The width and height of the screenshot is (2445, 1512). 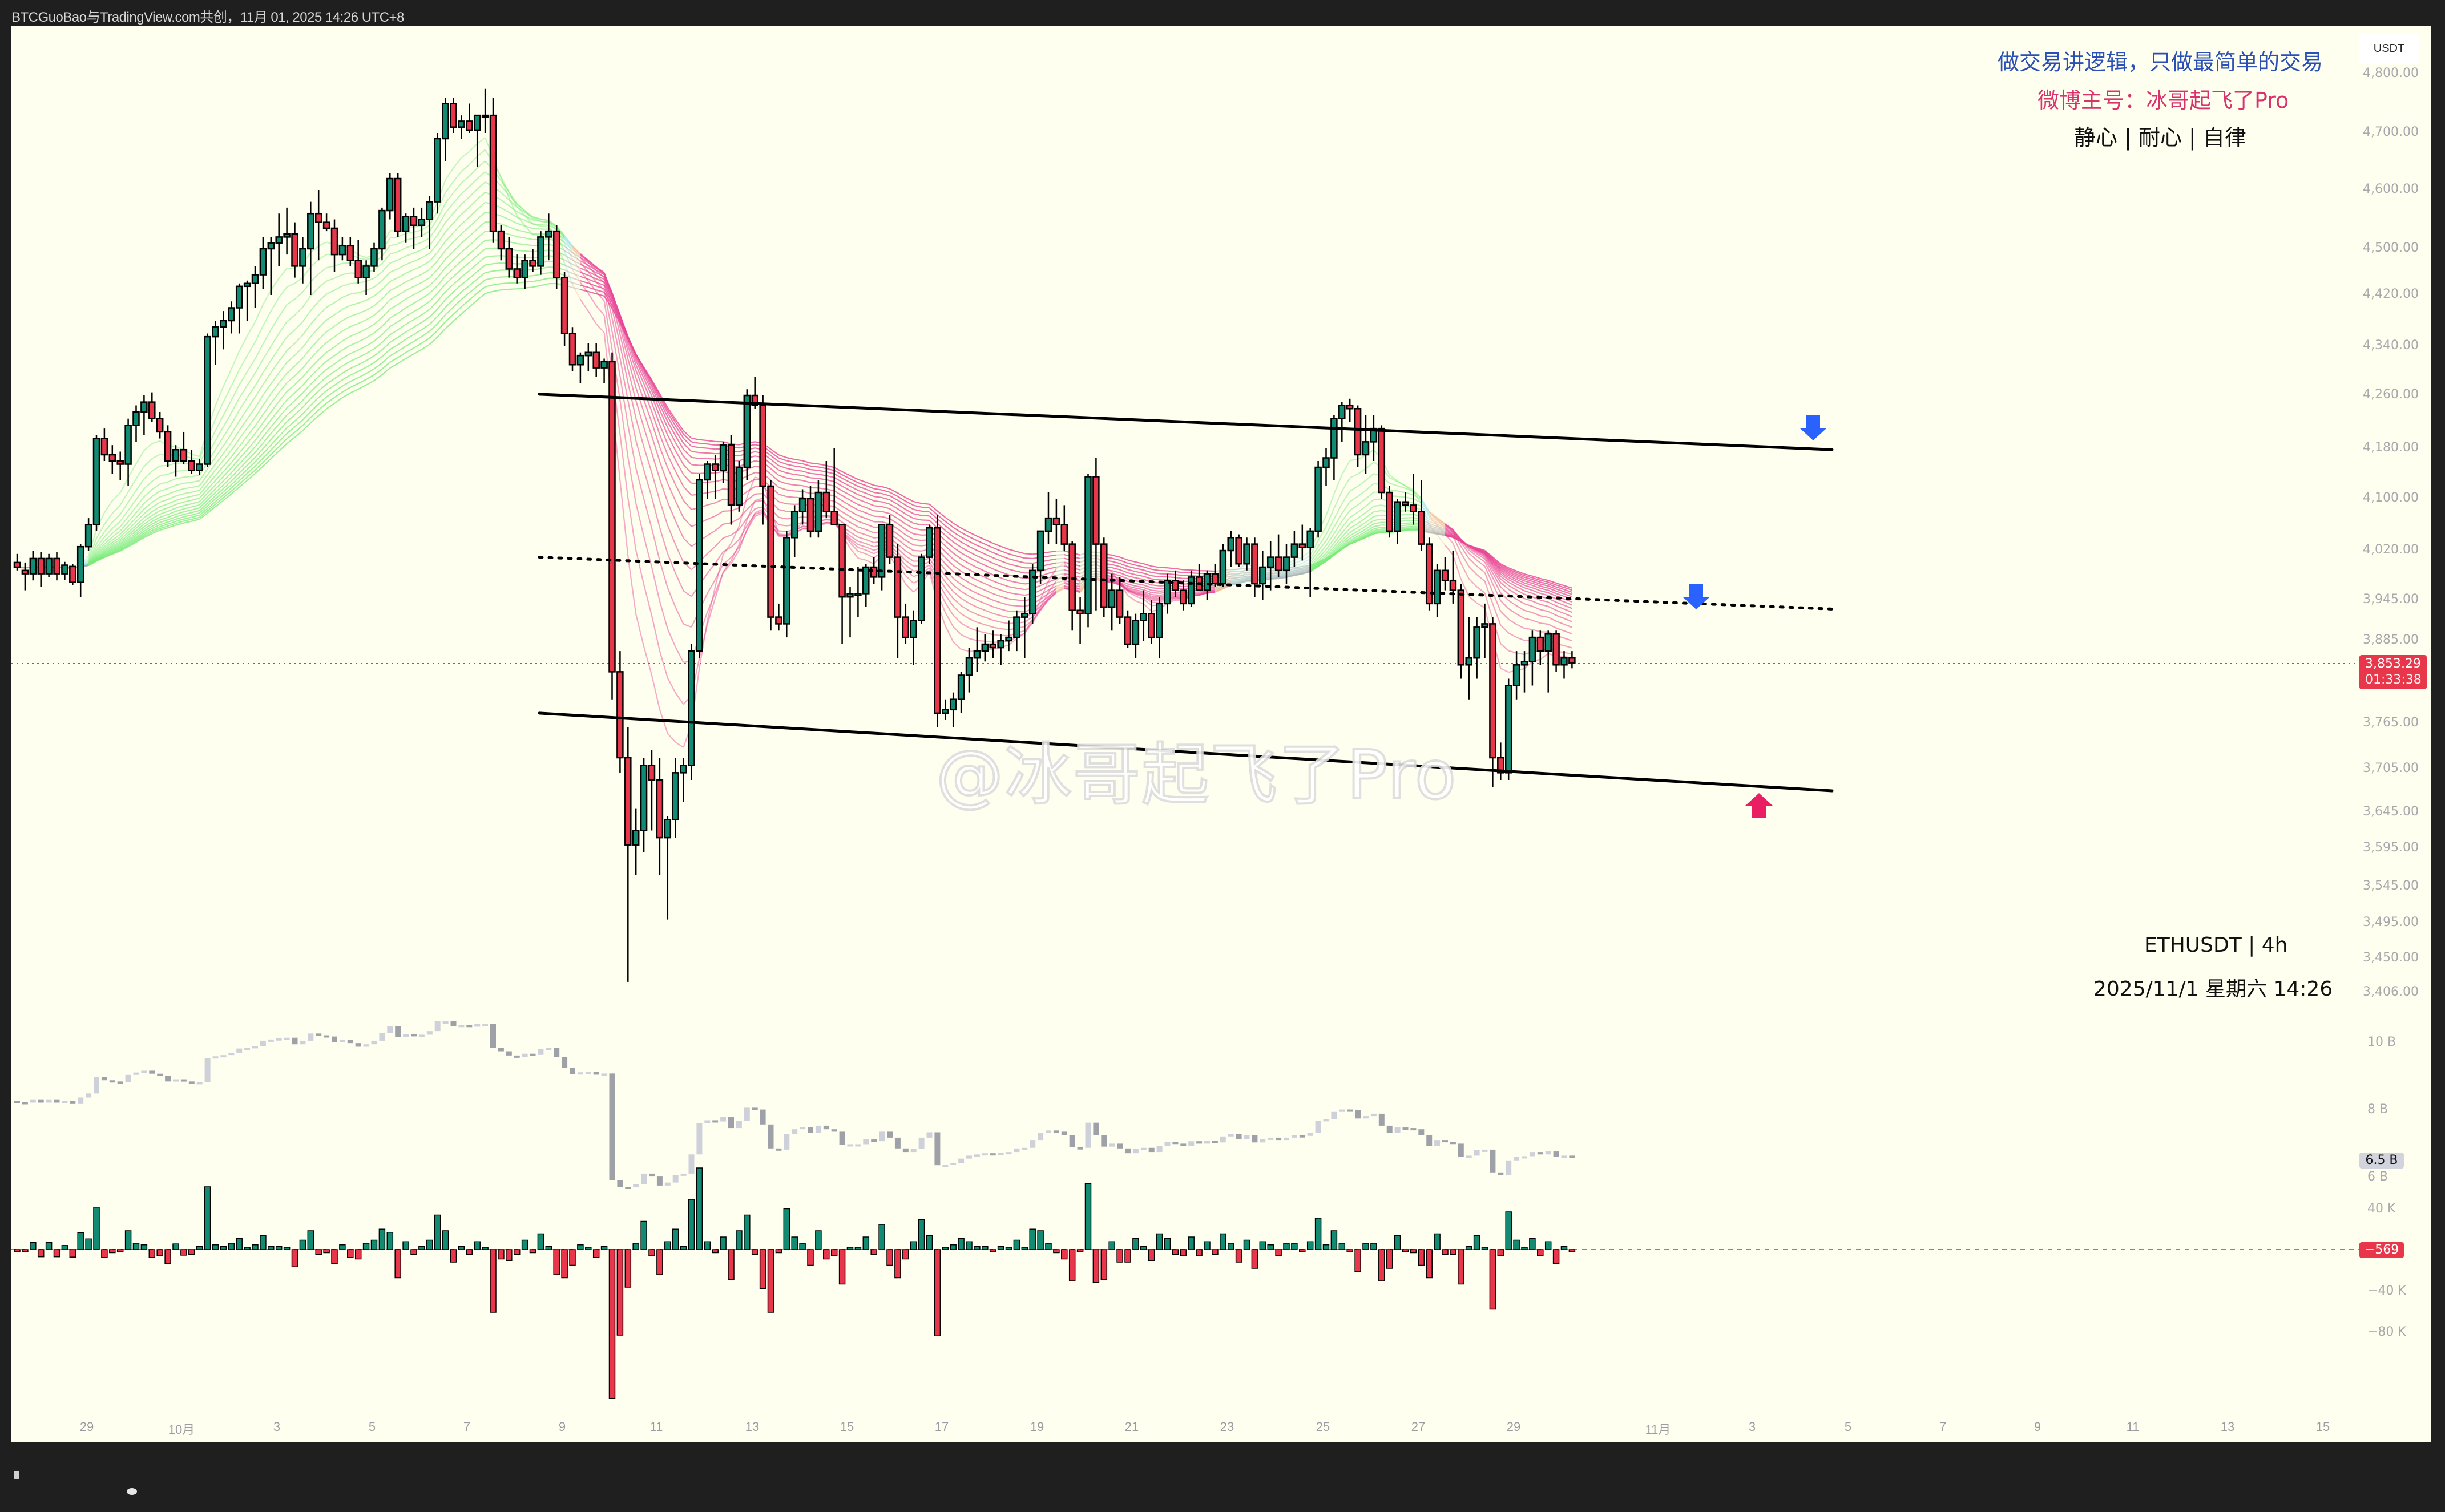 I want to click on channel-lower-line, so click(x=1186, y=752).